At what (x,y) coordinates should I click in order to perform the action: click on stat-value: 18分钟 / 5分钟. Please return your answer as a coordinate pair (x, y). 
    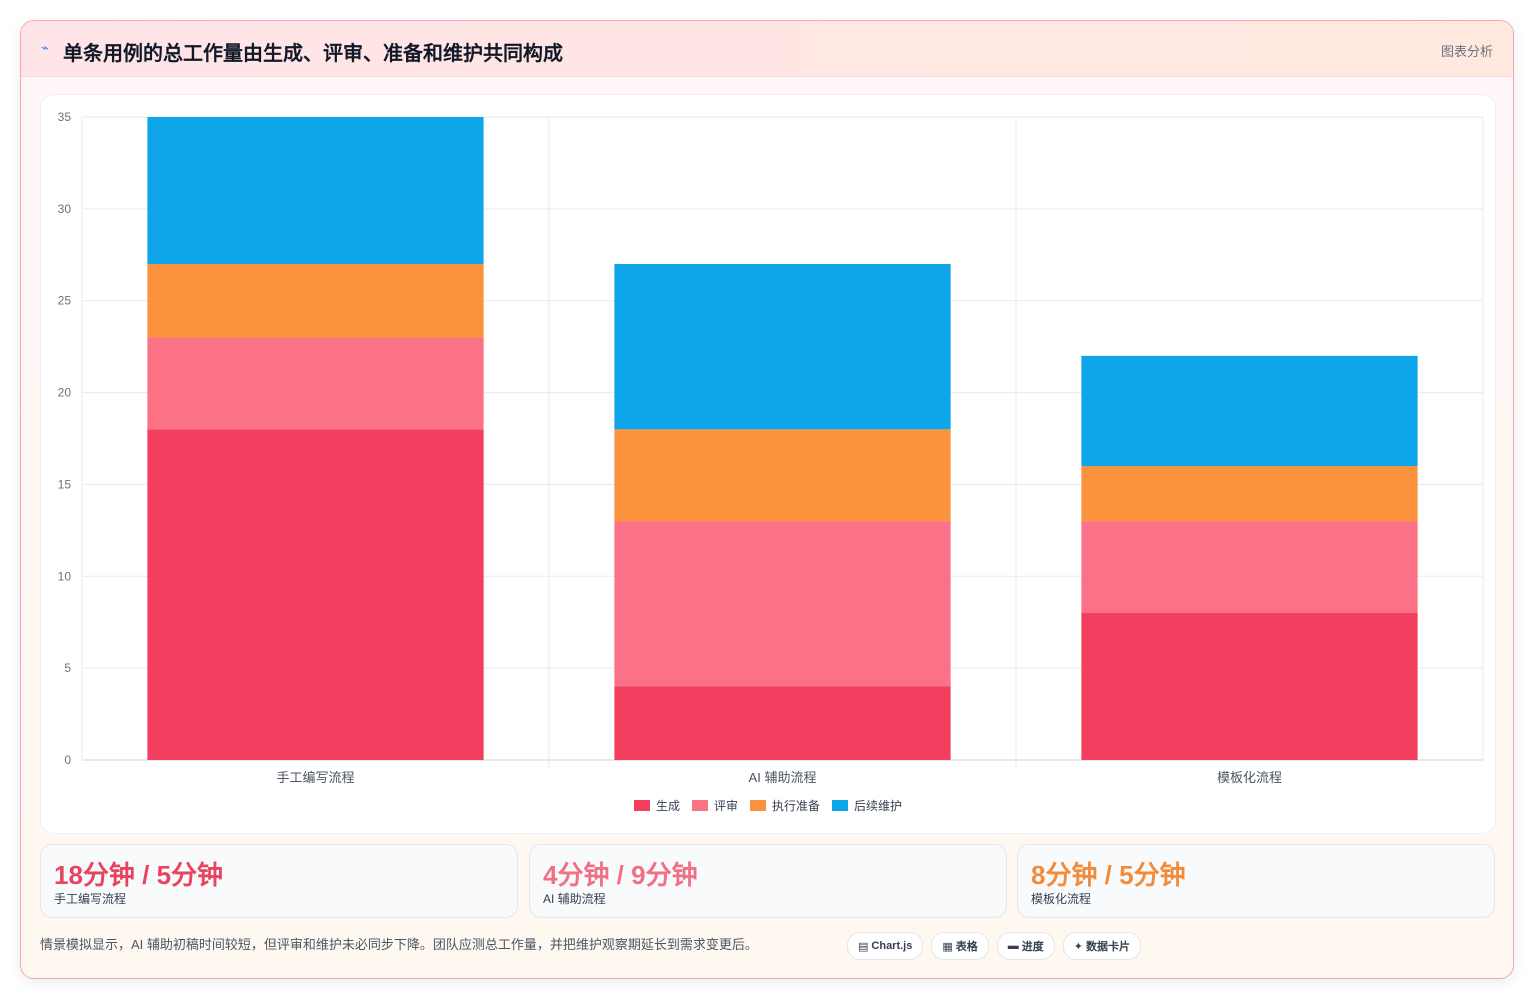
    Looking at the image, I should click on (139, 875).